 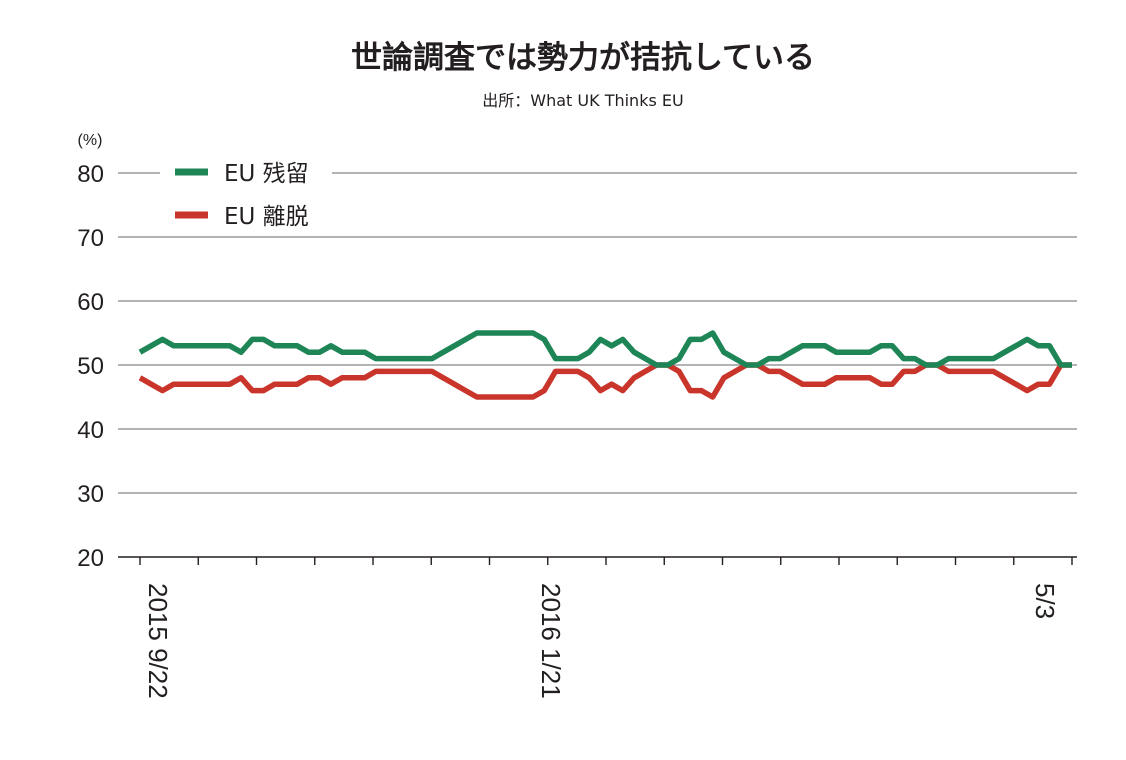 I want to click on chart-subtitle: 出所：What UK Thinks EU, so click(x=582, y=100).